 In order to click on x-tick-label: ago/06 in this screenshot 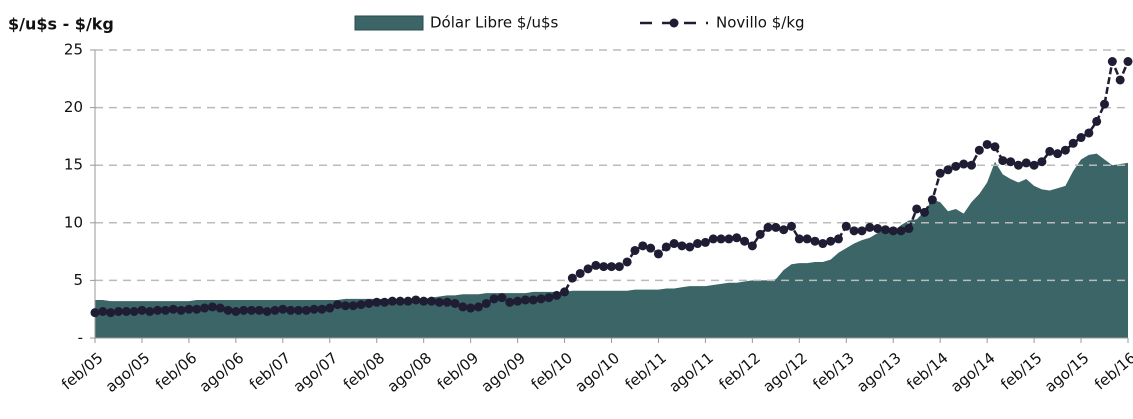, I will do `click(221, 372)`.